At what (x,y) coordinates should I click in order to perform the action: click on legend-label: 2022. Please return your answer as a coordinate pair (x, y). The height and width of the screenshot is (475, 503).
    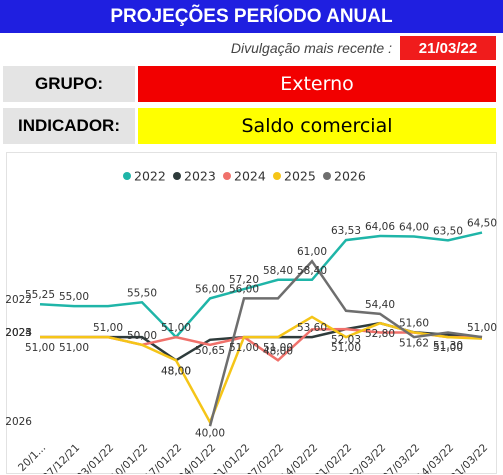
    Looking at the image, I should click on (150, 176).